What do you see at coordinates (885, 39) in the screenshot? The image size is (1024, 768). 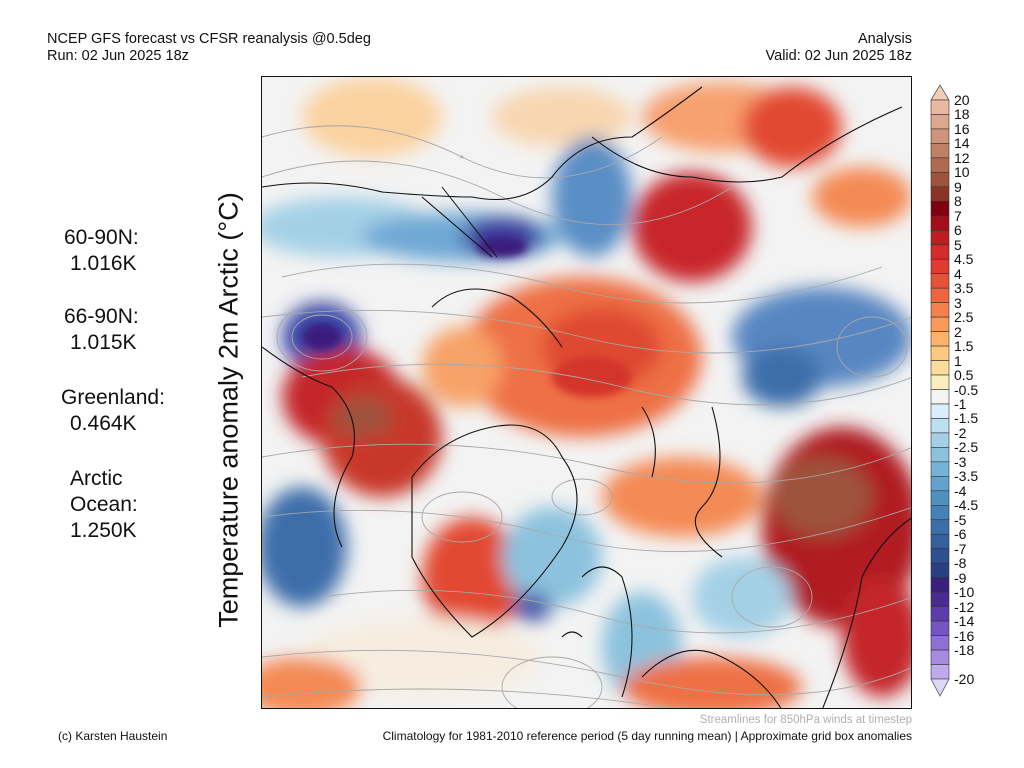 I see `analysis-label: Analysis` at bounding box center [885, 39].